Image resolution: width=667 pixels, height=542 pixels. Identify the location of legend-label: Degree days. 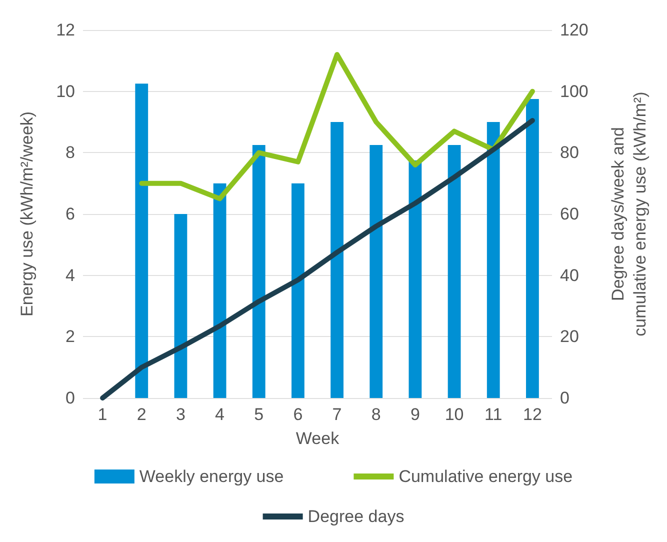
(356, 516).